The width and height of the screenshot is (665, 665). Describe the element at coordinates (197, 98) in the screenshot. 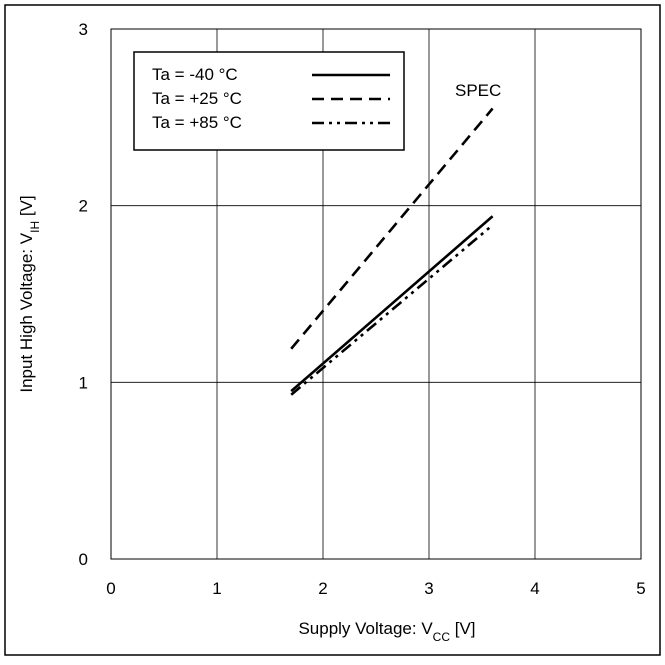

I see `legend-label: Ta = +25 °C` at that location.